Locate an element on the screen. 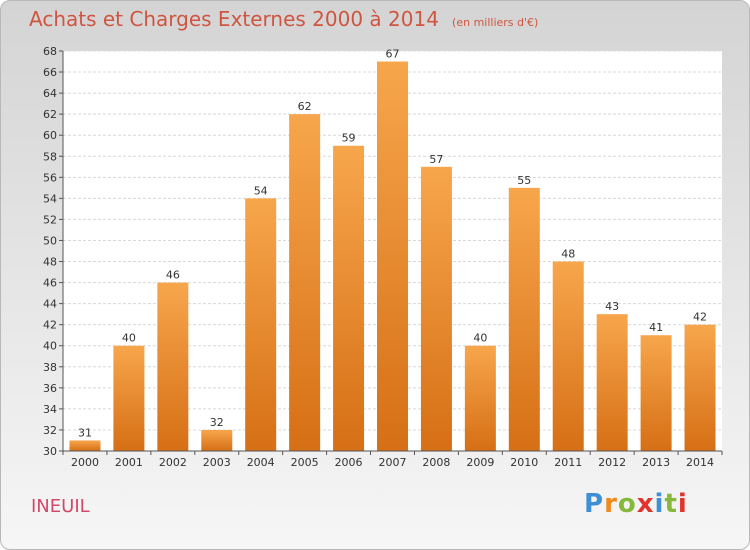 Image resolution: width=750 pixels, height=550 pixels. data-label: 57 is located at coordinates (436, 159).